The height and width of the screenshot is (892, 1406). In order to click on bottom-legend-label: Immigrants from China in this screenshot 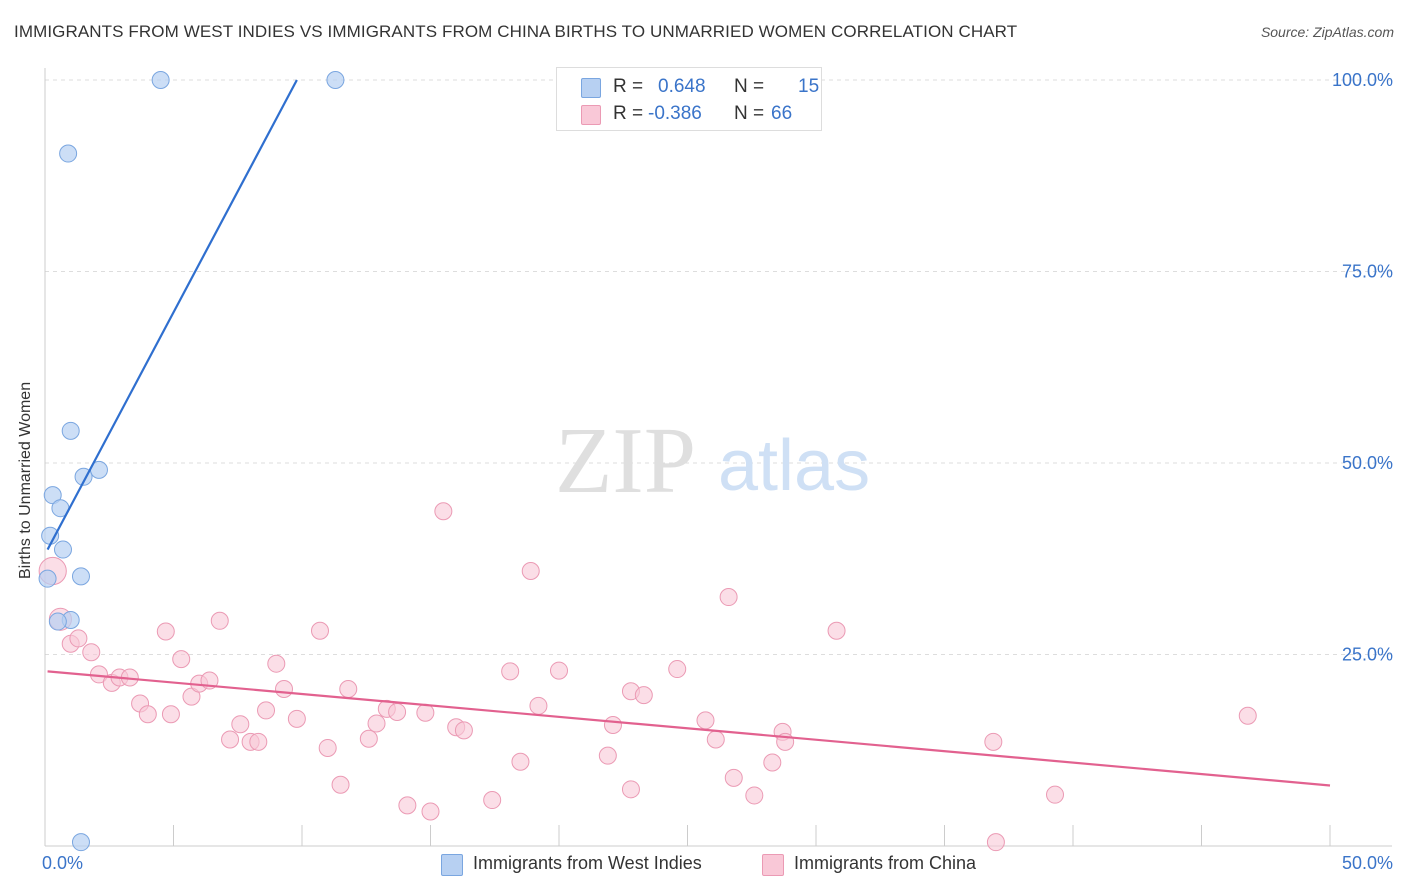, I will do `click(885, 863)`.